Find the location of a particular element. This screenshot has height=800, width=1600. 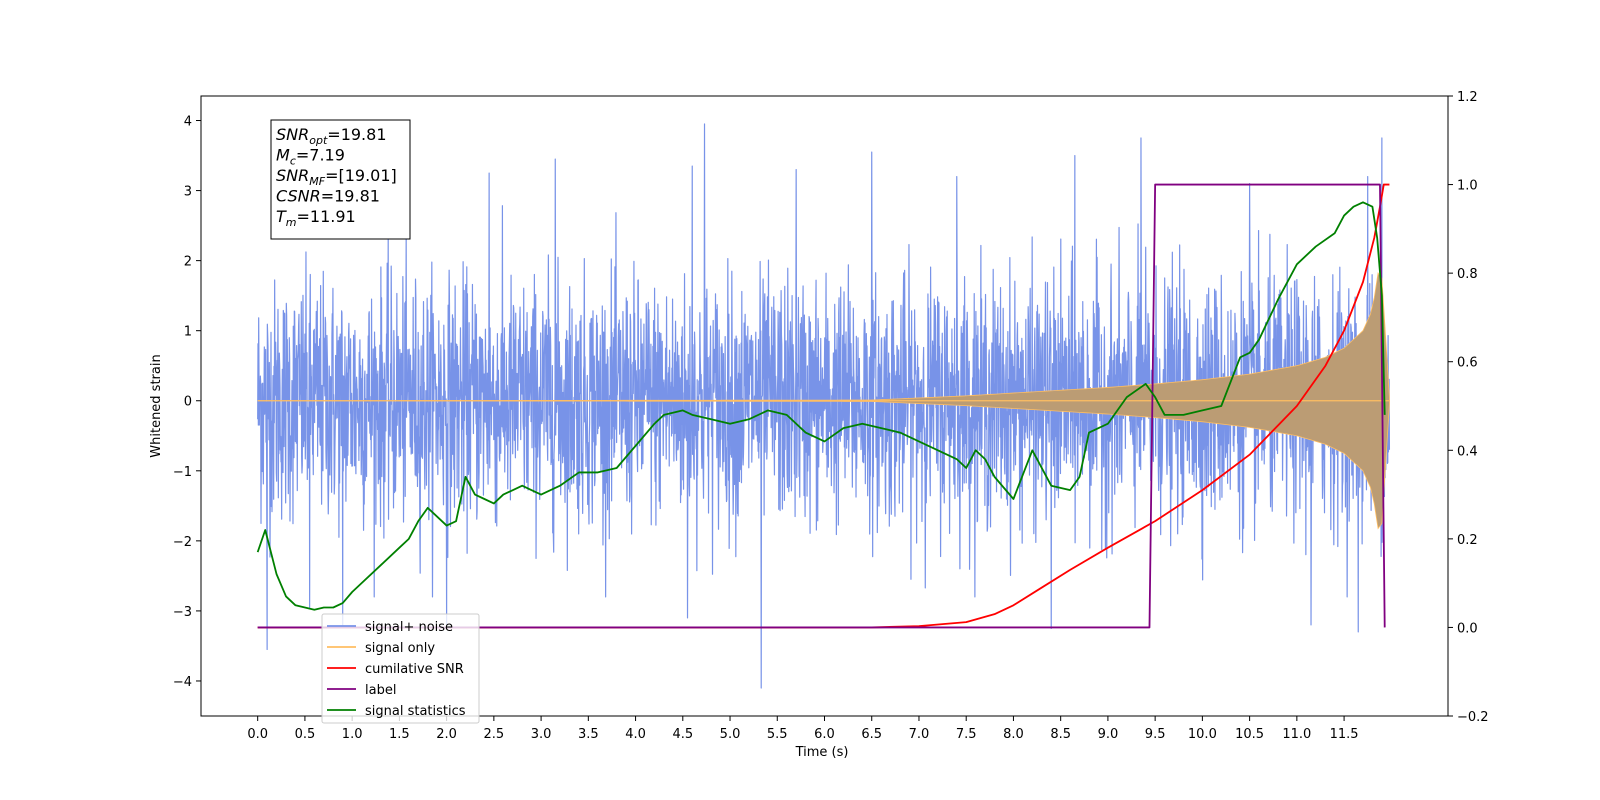

info-box-line: Mc=7.19 is located at coordinates (310, 157).